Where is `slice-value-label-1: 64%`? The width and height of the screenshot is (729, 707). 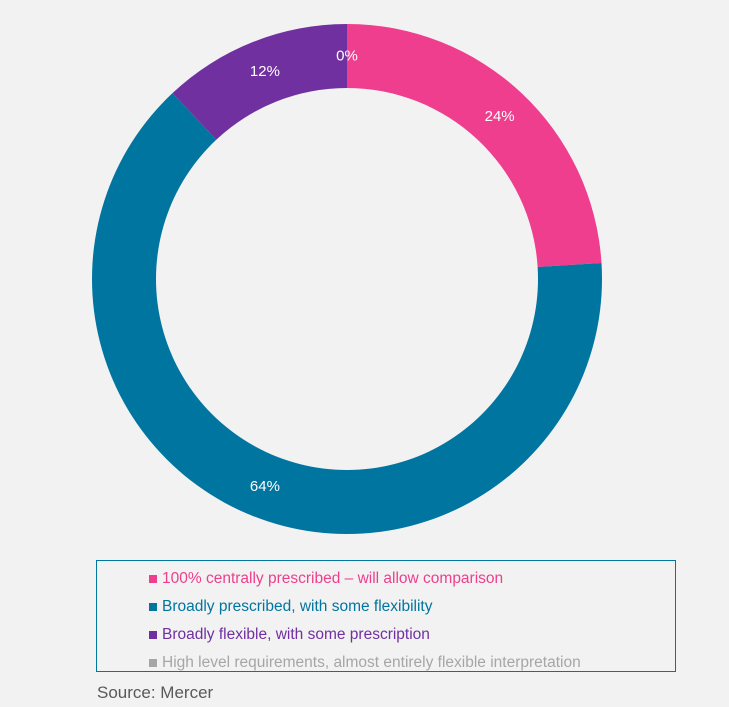 slice-value-label-1: 64% is located at coordinates (265, 486).